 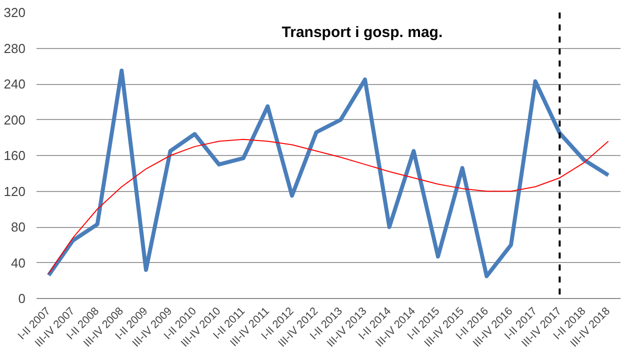 What do you see at coordinates (18, 227) in the screenshot?
I see `y-tick-label: 80` at bounding box center [18, 227].